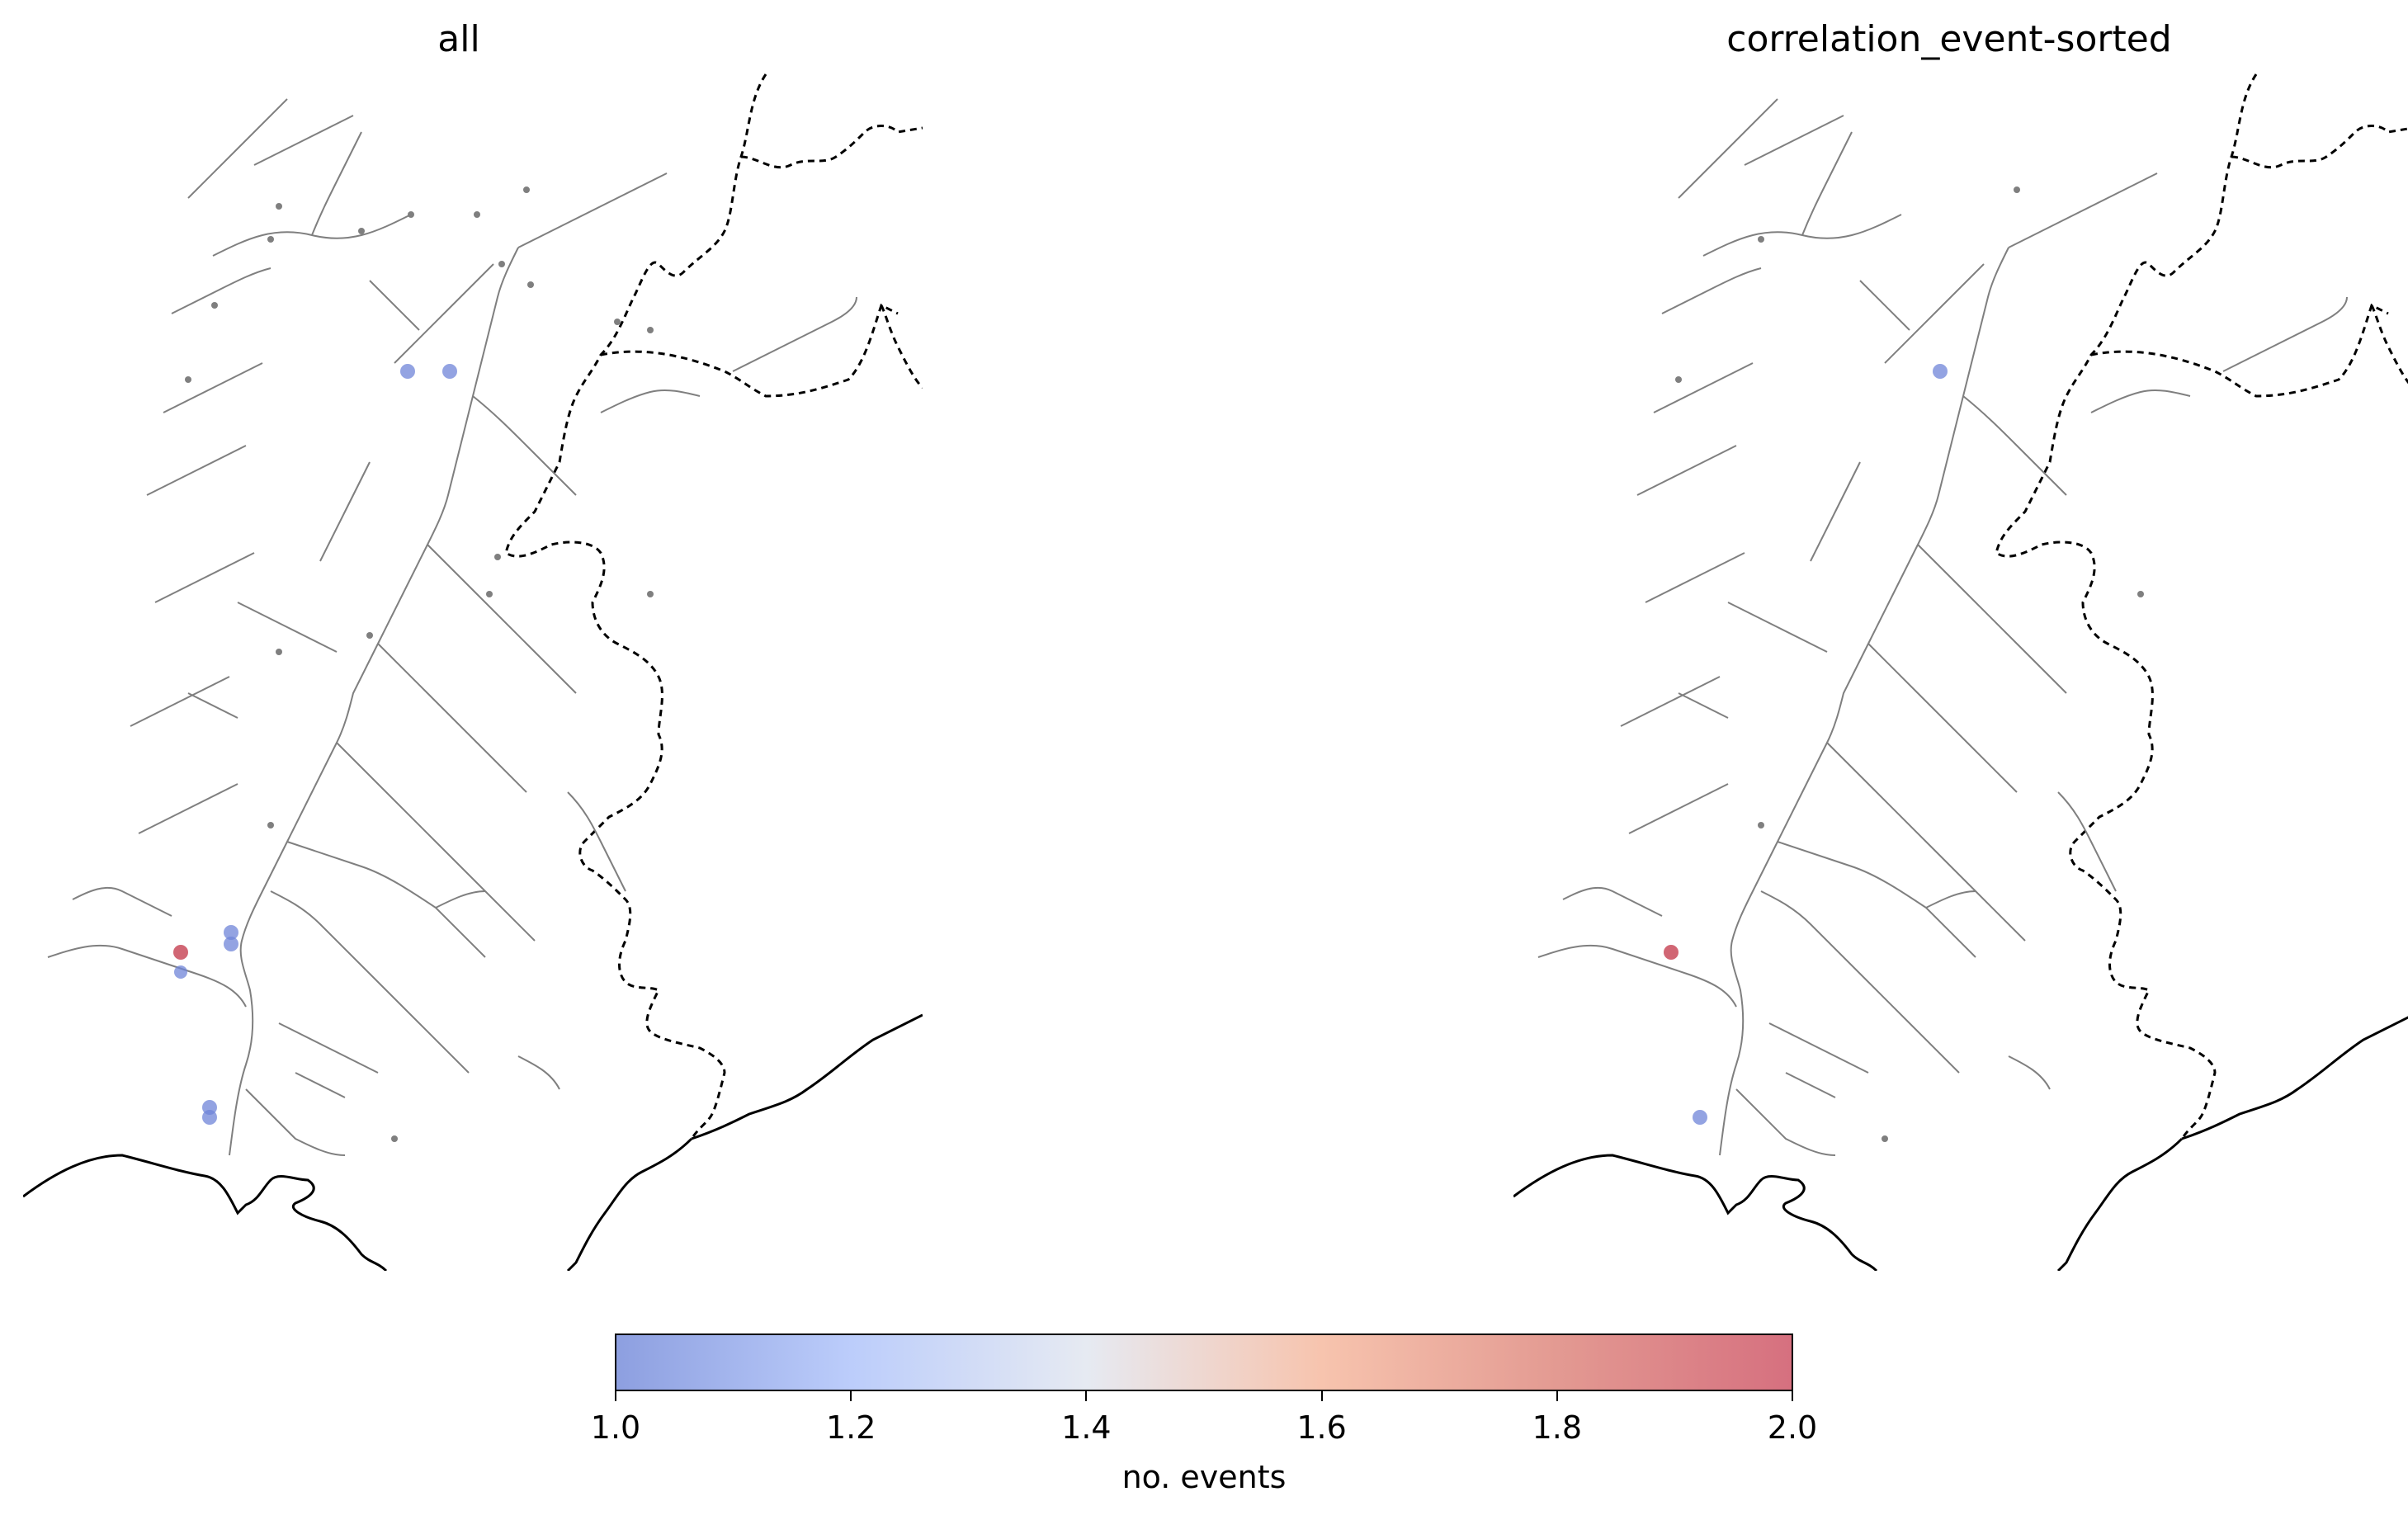  Describe the element at coordinates (615, 1427) in the screenshot. I see `colorbar-tick-label: 1.0` at that location.